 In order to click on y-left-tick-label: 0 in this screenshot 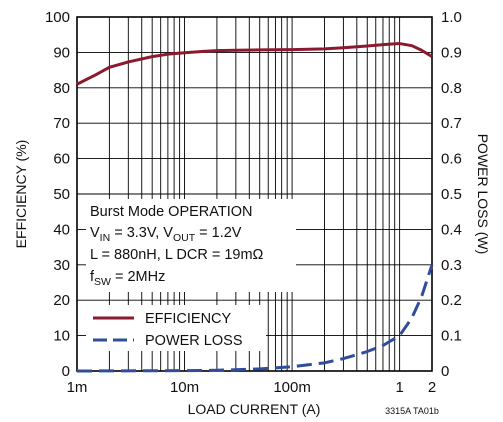, I will do `click(66, 371)`.